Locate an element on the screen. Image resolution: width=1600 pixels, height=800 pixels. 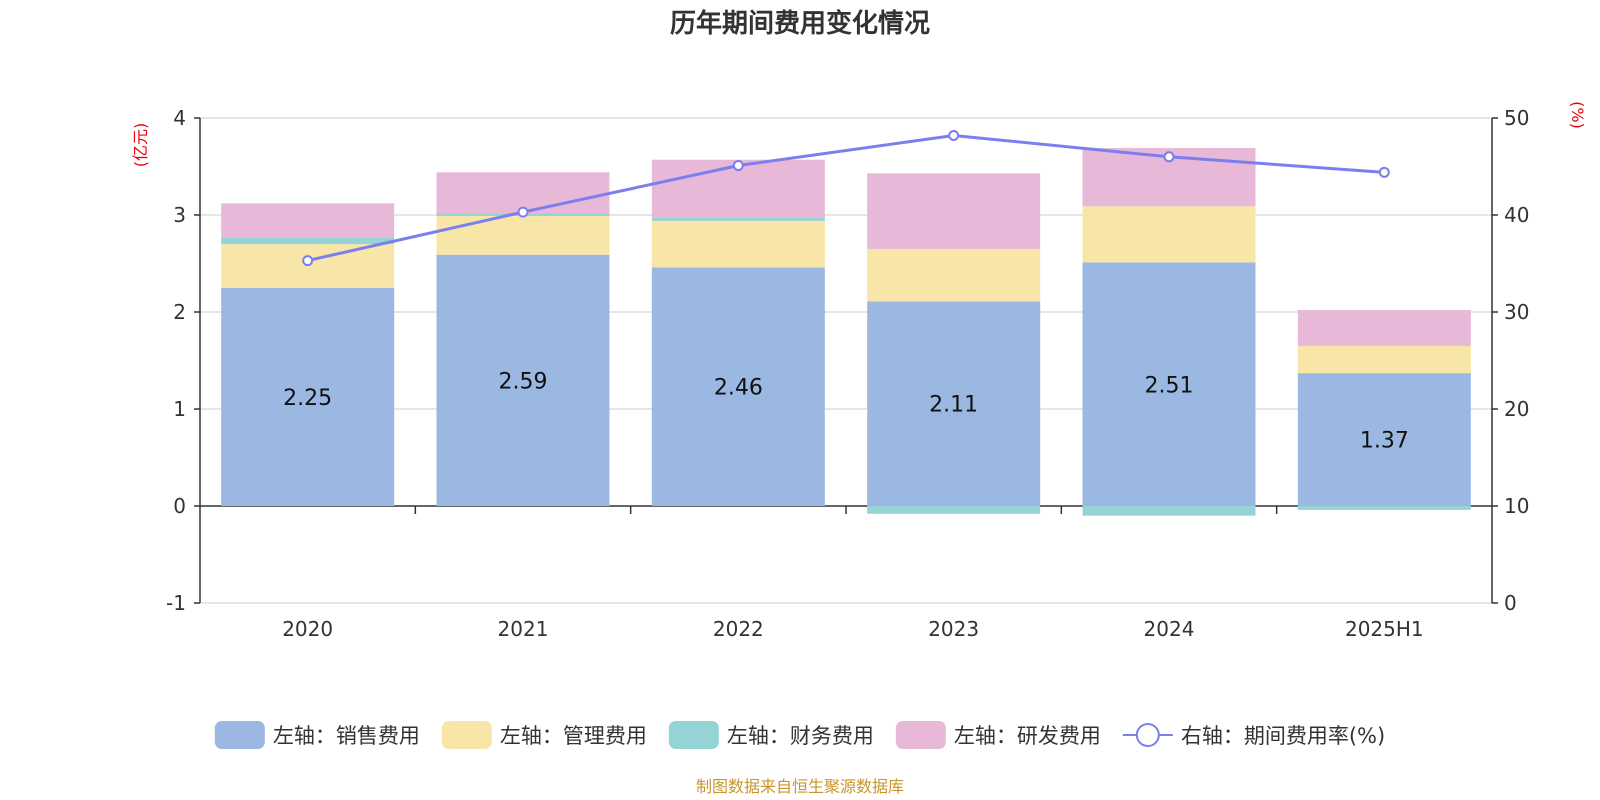
bar-segment-4-2025H1 is located at coordinates (1384, 328).